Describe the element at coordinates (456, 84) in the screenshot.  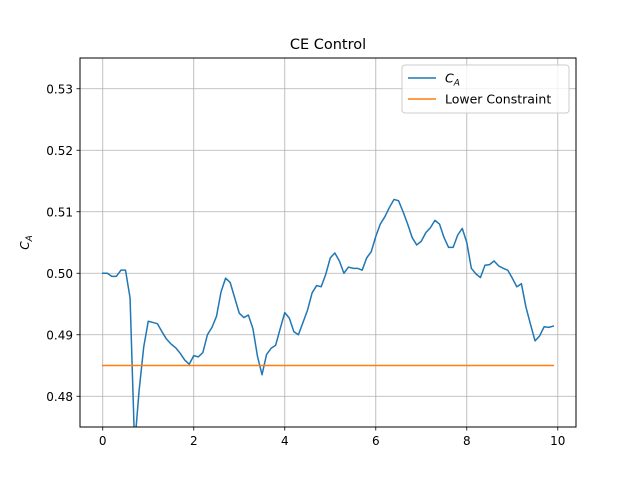
I see `legend-label-ca-subscript: A` at that location.